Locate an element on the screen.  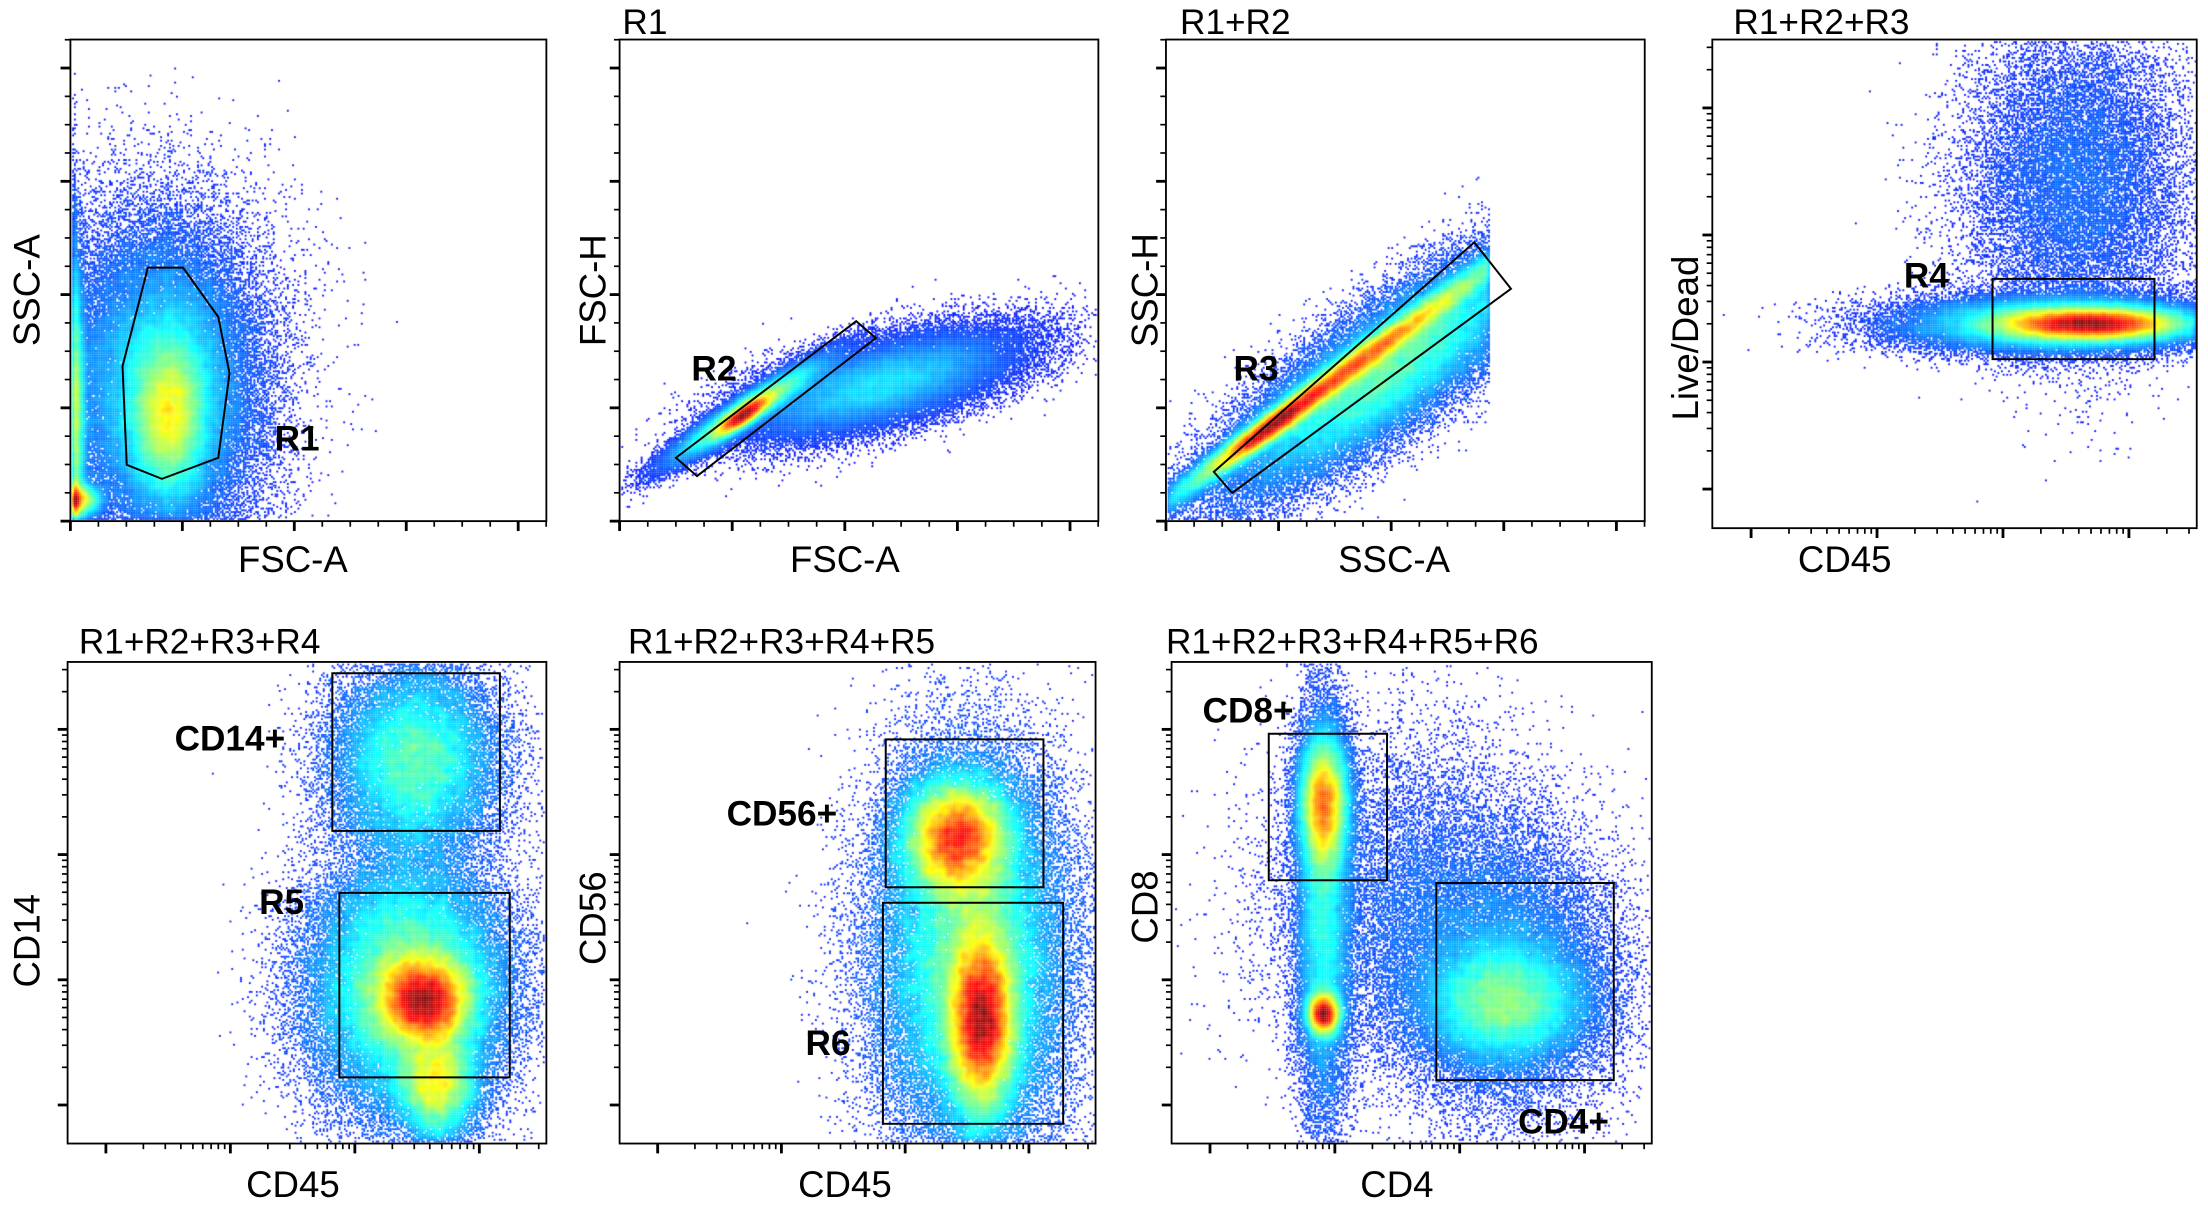
gate-label-cd4: CD4+ is located at coordinates (1563, 1122).